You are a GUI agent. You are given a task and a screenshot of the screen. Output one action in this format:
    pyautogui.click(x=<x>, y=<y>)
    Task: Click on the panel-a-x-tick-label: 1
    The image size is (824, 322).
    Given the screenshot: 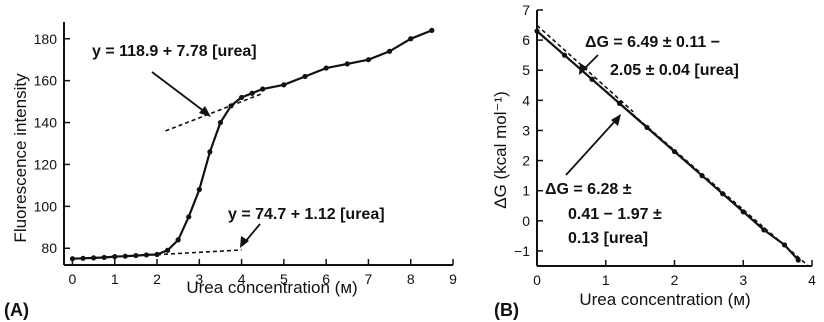 What is the action you would take?
    pyautogui.click(x=115, y=279)
    